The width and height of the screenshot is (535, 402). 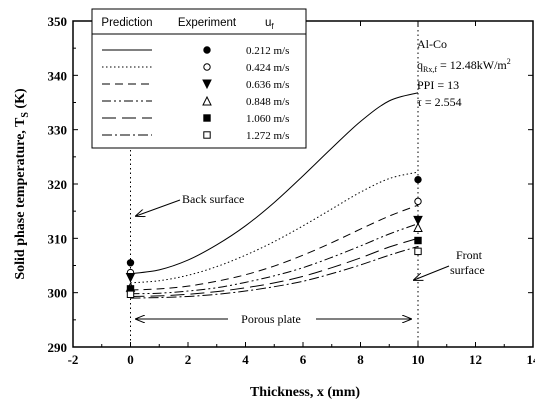 I want to click on y-axis-title-main: Solid phase temperature, T, so click(x=20, y=198).